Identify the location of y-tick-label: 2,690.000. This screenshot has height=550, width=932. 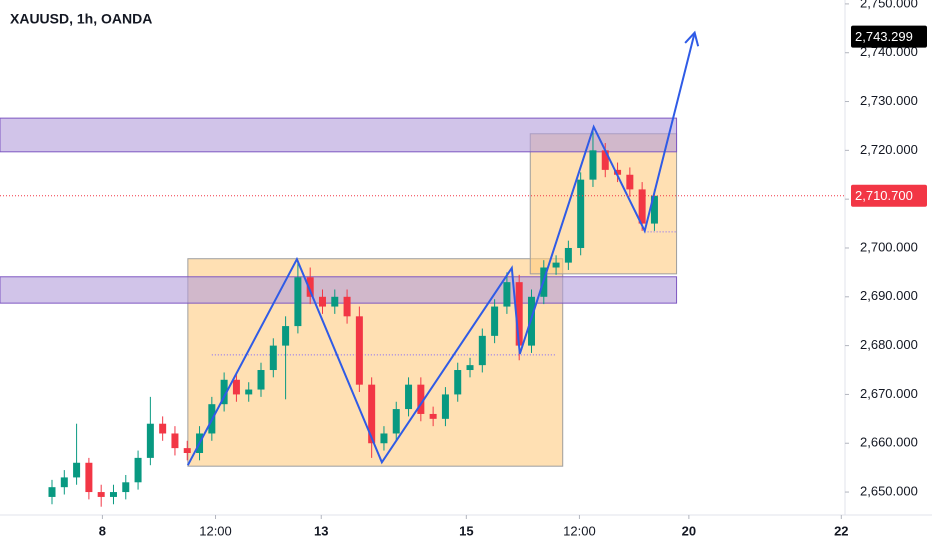
(889, 295).